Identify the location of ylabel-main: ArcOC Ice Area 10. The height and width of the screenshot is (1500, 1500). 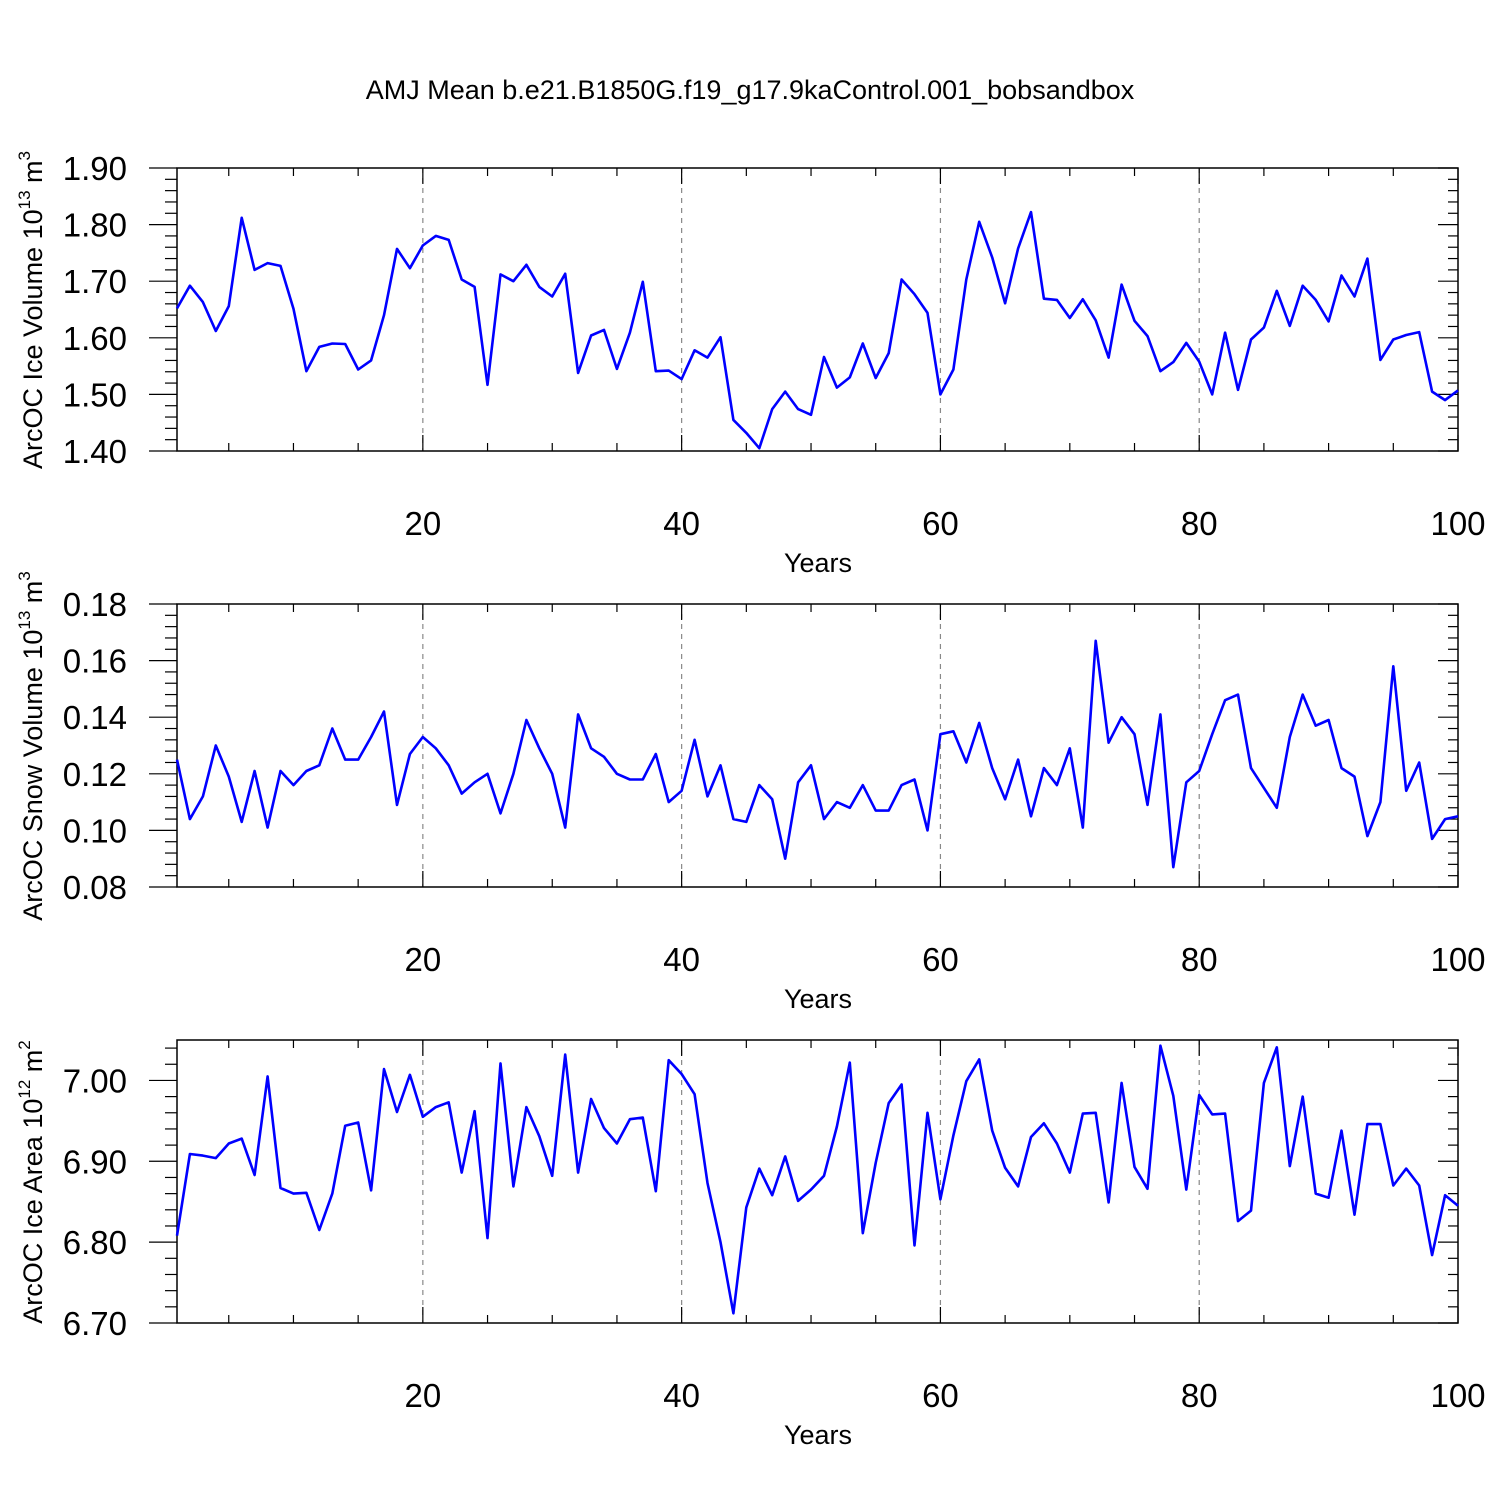
(33, 1211).